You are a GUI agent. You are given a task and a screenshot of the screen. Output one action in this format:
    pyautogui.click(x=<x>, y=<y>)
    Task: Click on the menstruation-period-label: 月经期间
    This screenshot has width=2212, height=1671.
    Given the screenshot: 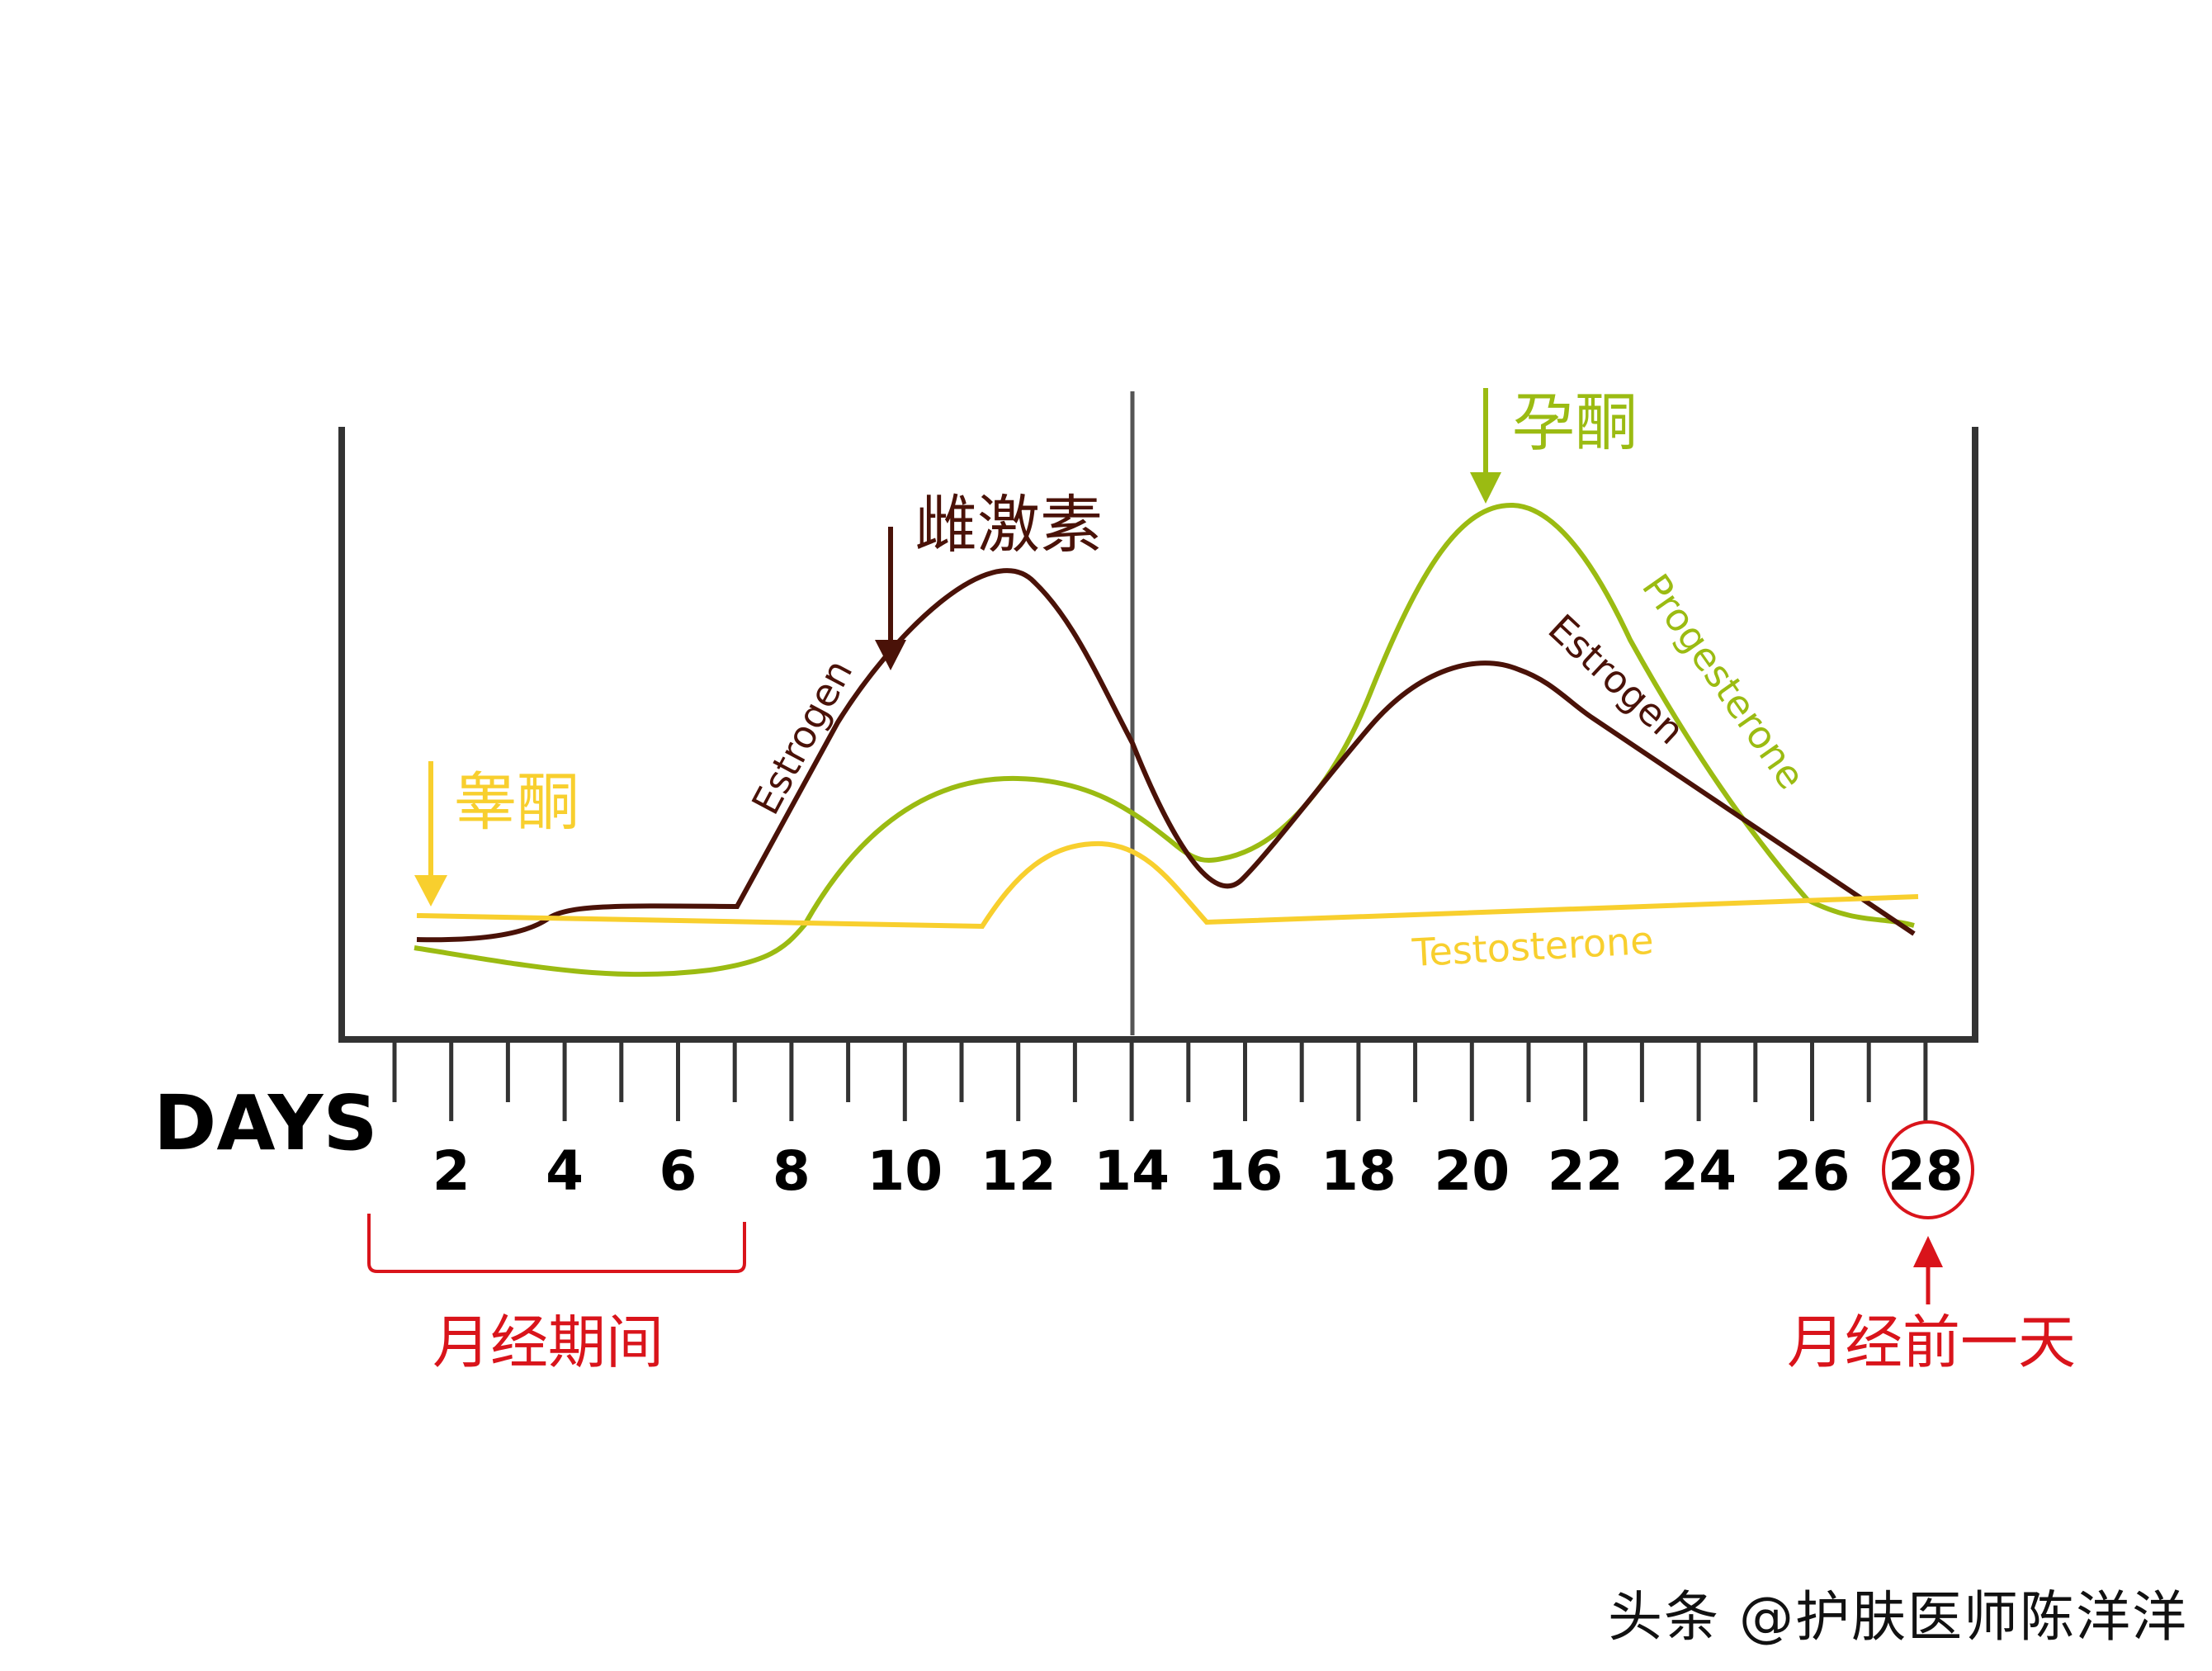 What is the action you would take?
    pyautogui.click(x=548, y=1342)
    